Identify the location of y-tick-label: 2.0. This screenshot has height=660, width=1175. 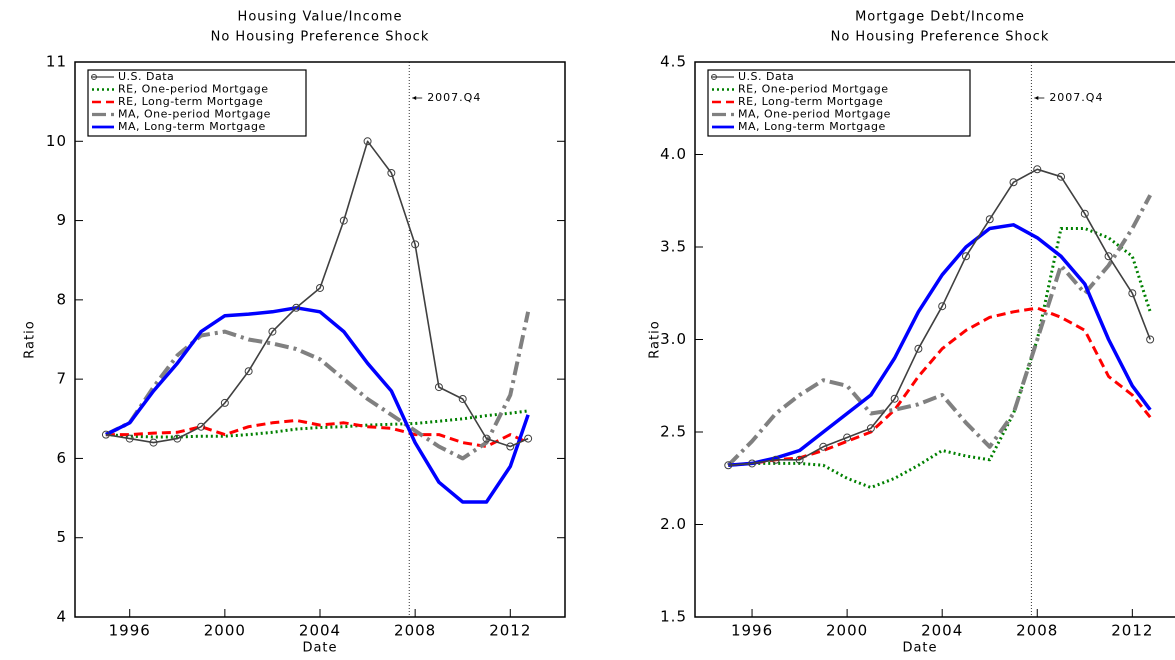
(673, 524).